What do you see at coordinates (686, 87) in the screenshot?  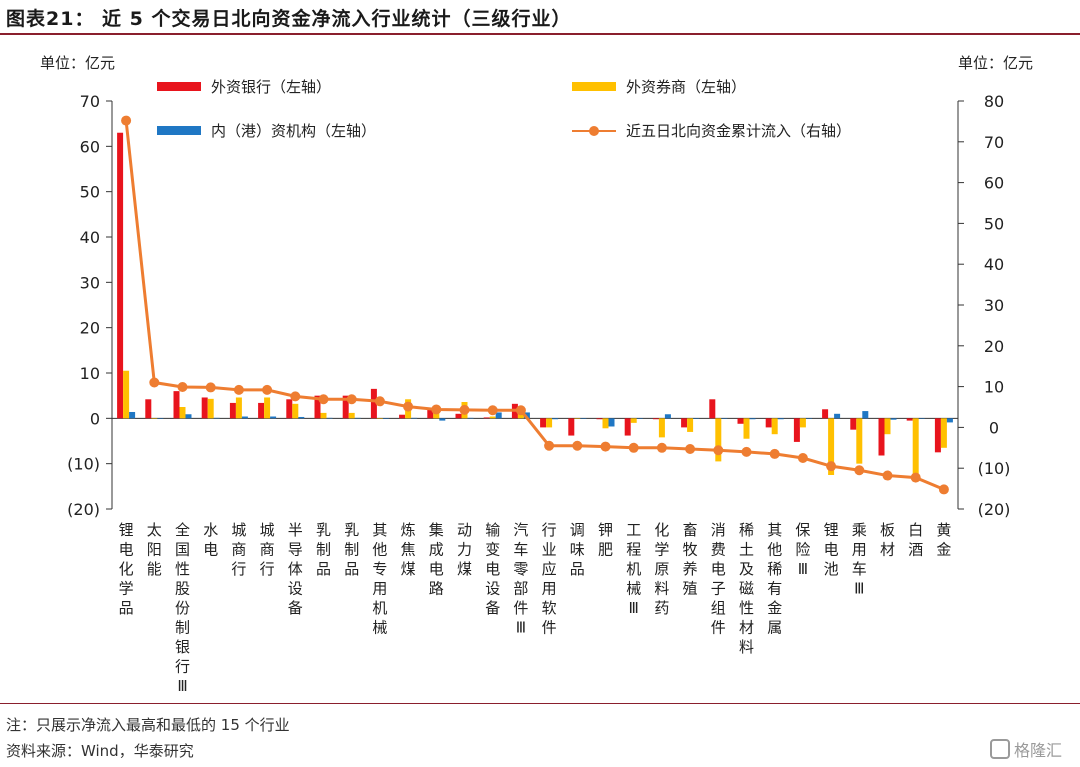 I see `legend-label: 外资券商（左轴）` at bounding box center [686, 87].